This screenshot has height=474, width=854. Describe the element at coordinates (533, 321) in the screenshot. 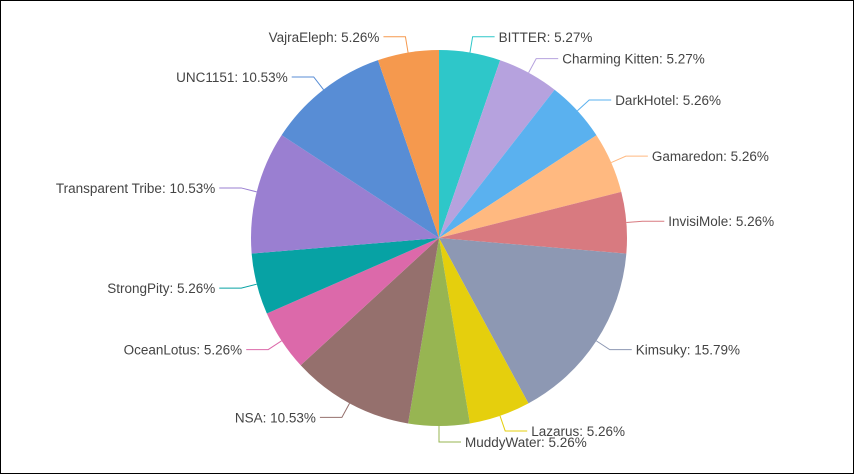

I see `pie-slice-kimsuky` at that location.